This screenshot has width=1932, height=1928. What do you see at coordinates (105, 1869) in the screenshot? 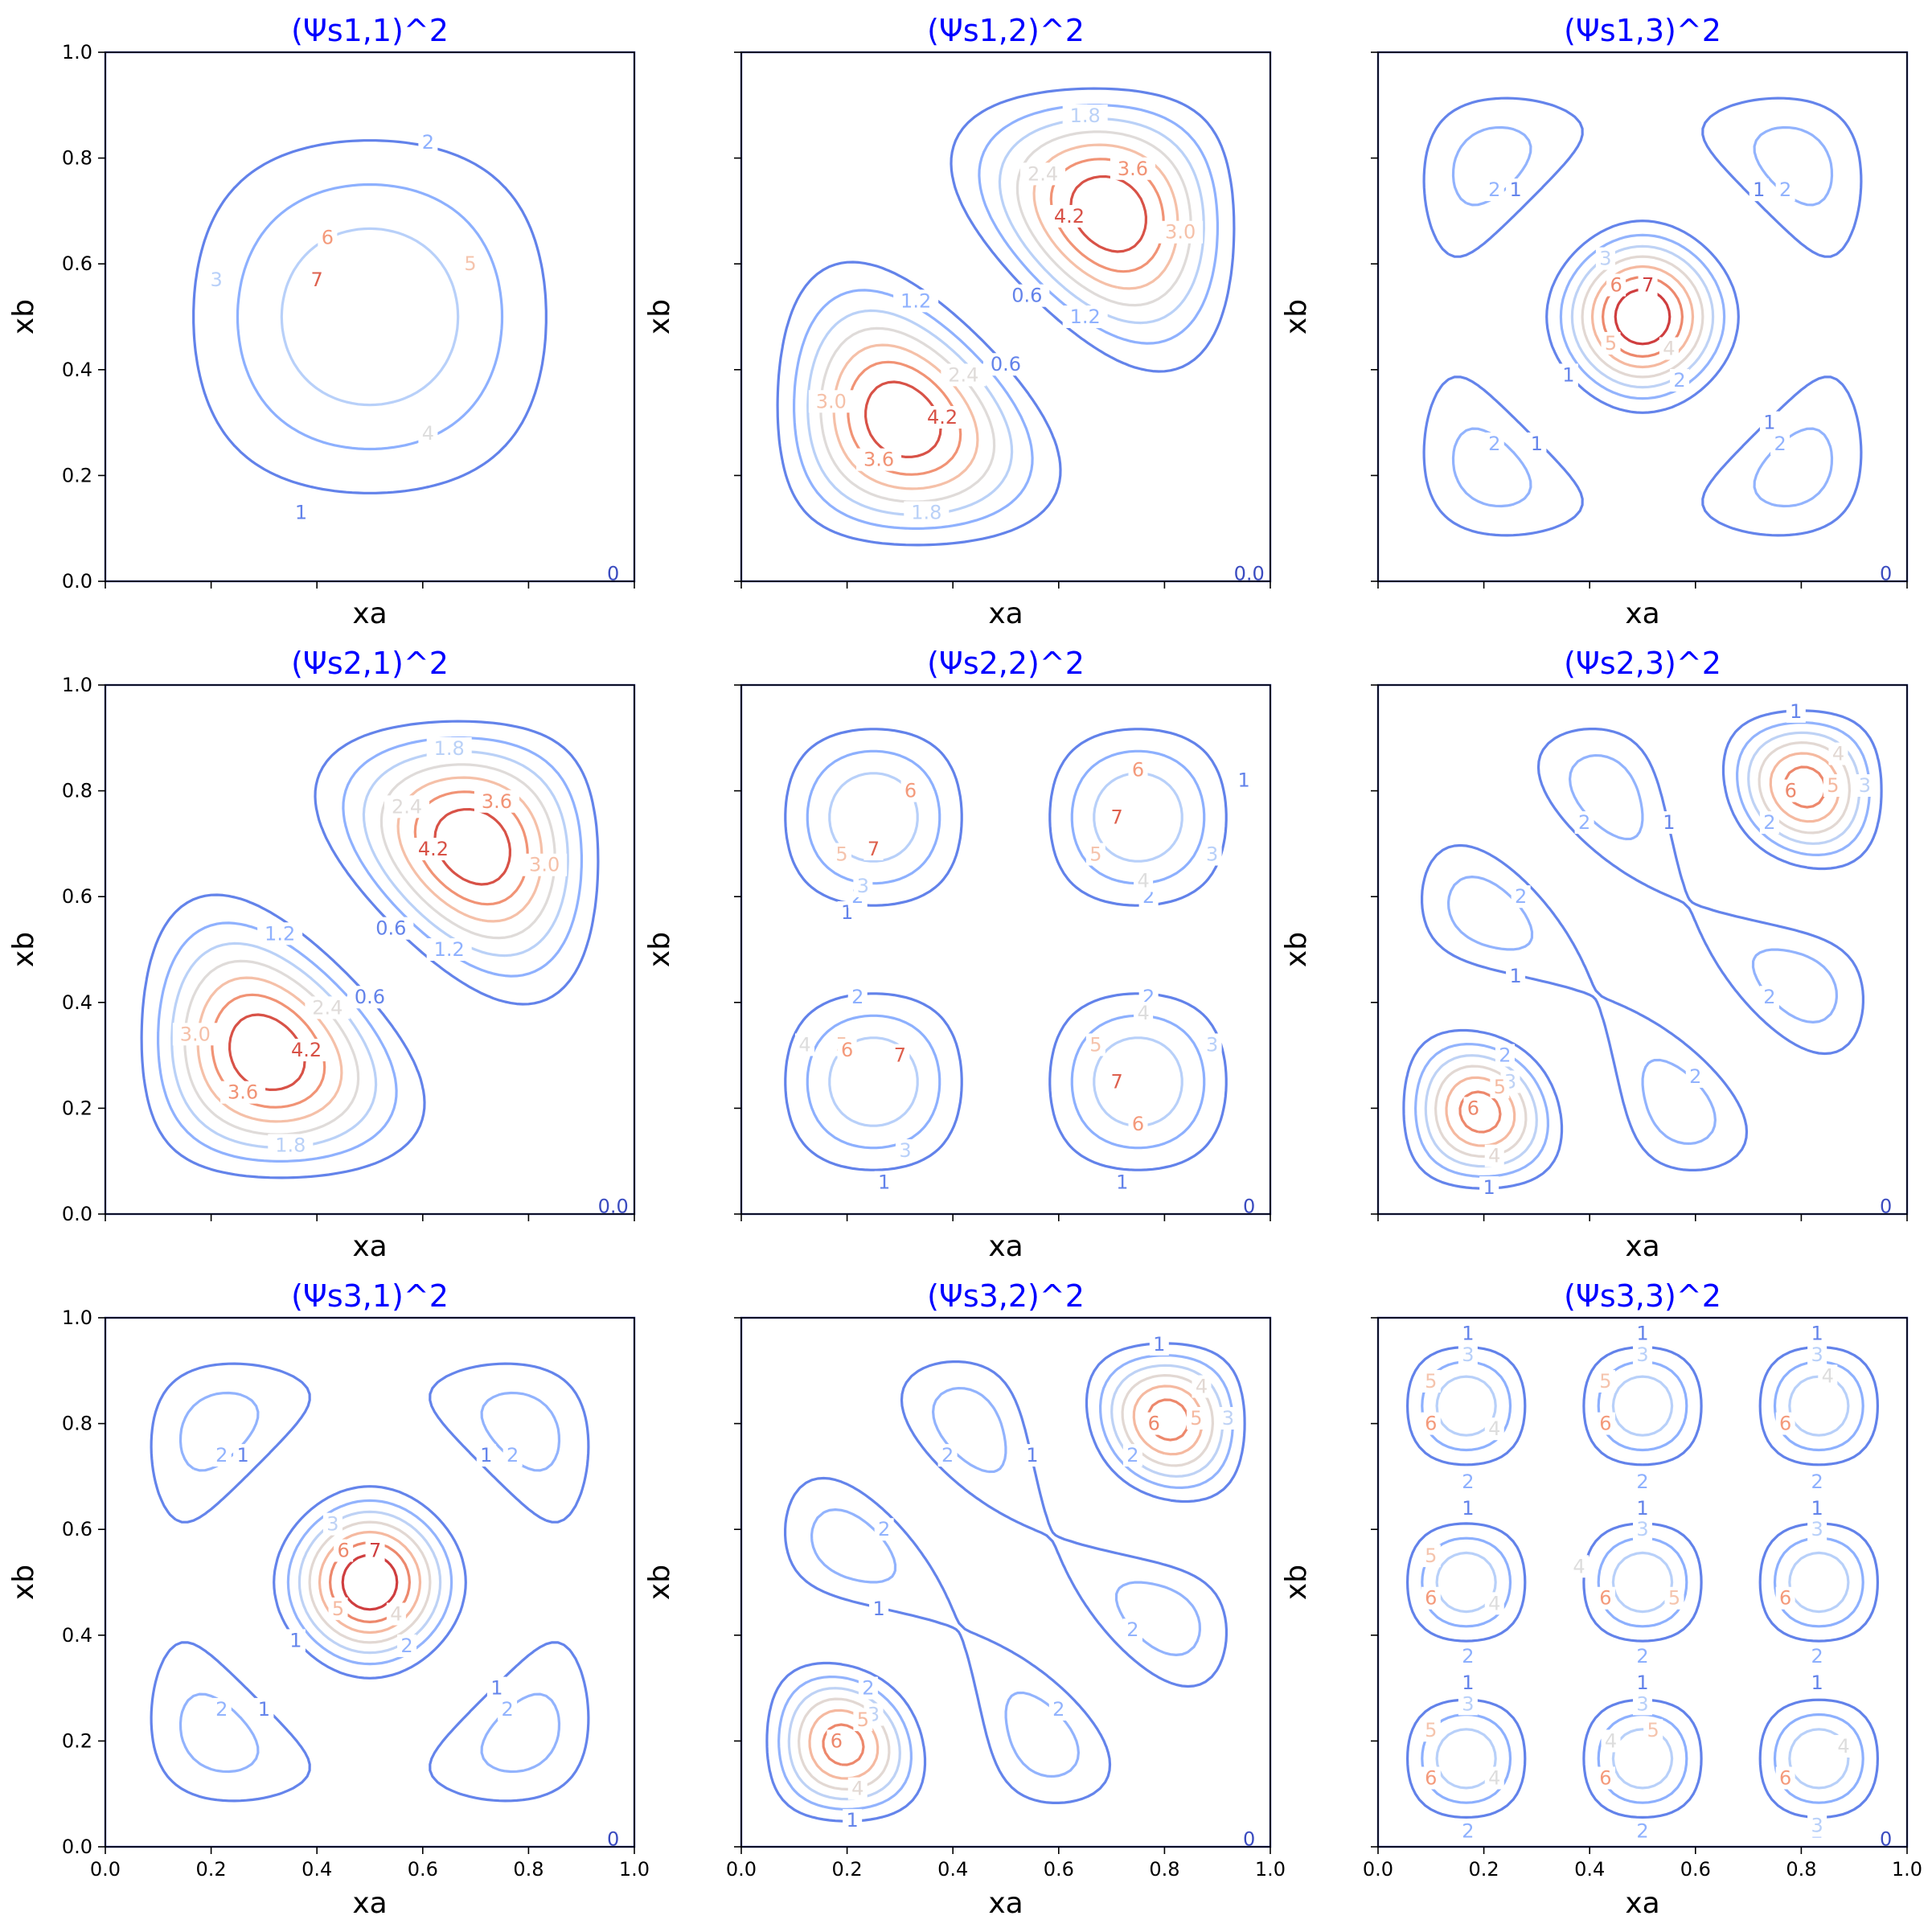
I see `x-tick-label: 0.0` at bounding box center [105, 1869].